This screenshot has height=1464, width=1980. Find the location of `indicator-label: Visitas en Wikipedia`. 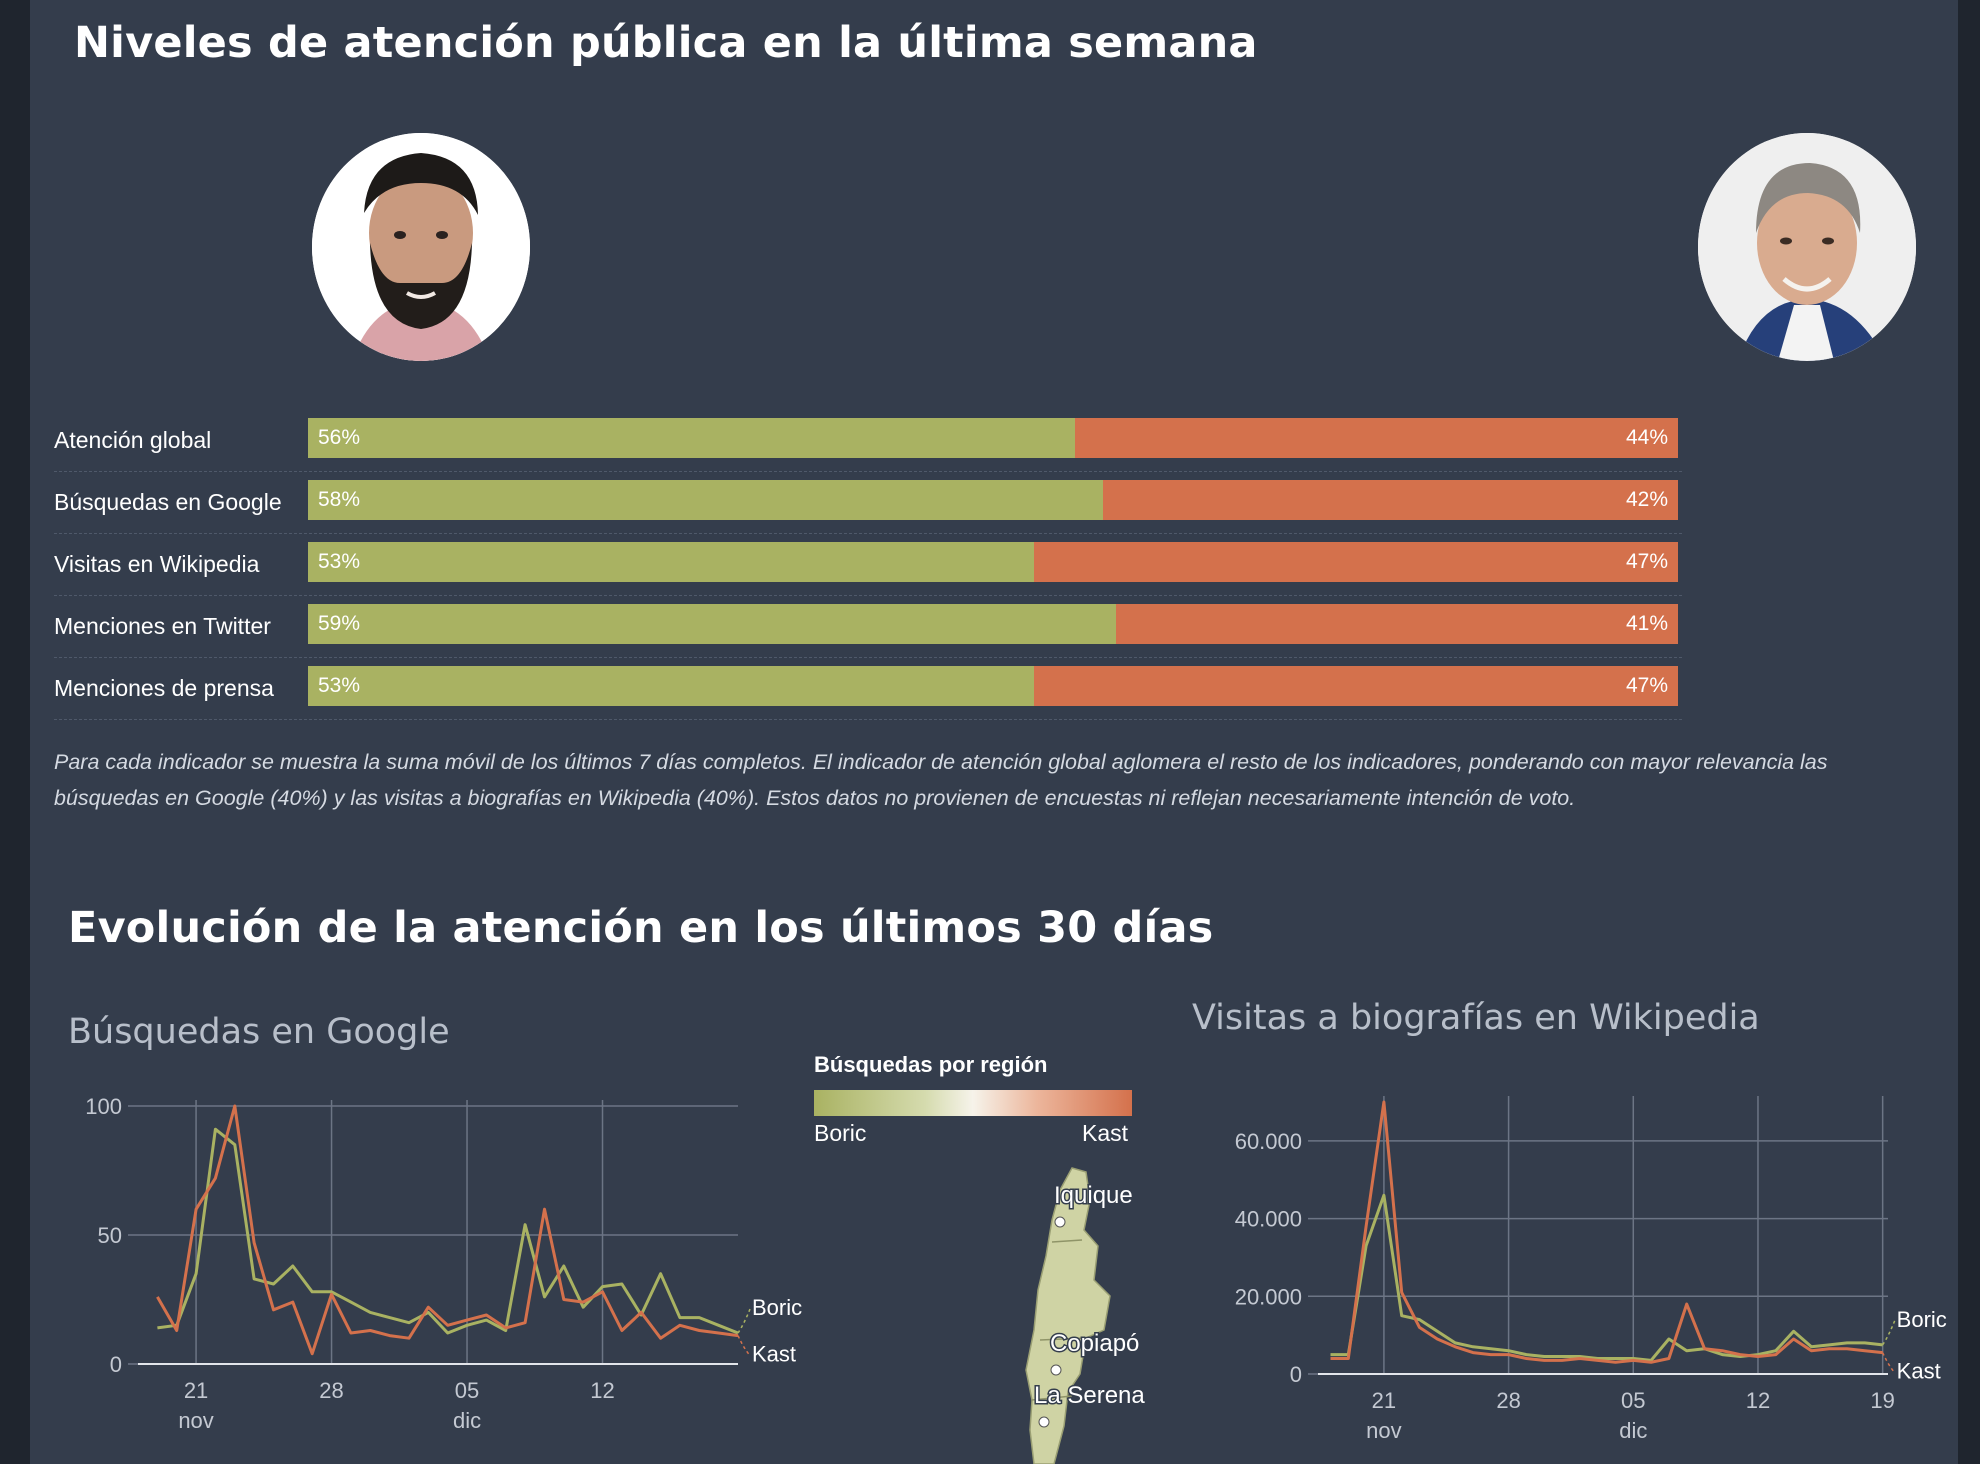

indicator-label: Visitas en Wikipedia is located at coordinates (157, 564).